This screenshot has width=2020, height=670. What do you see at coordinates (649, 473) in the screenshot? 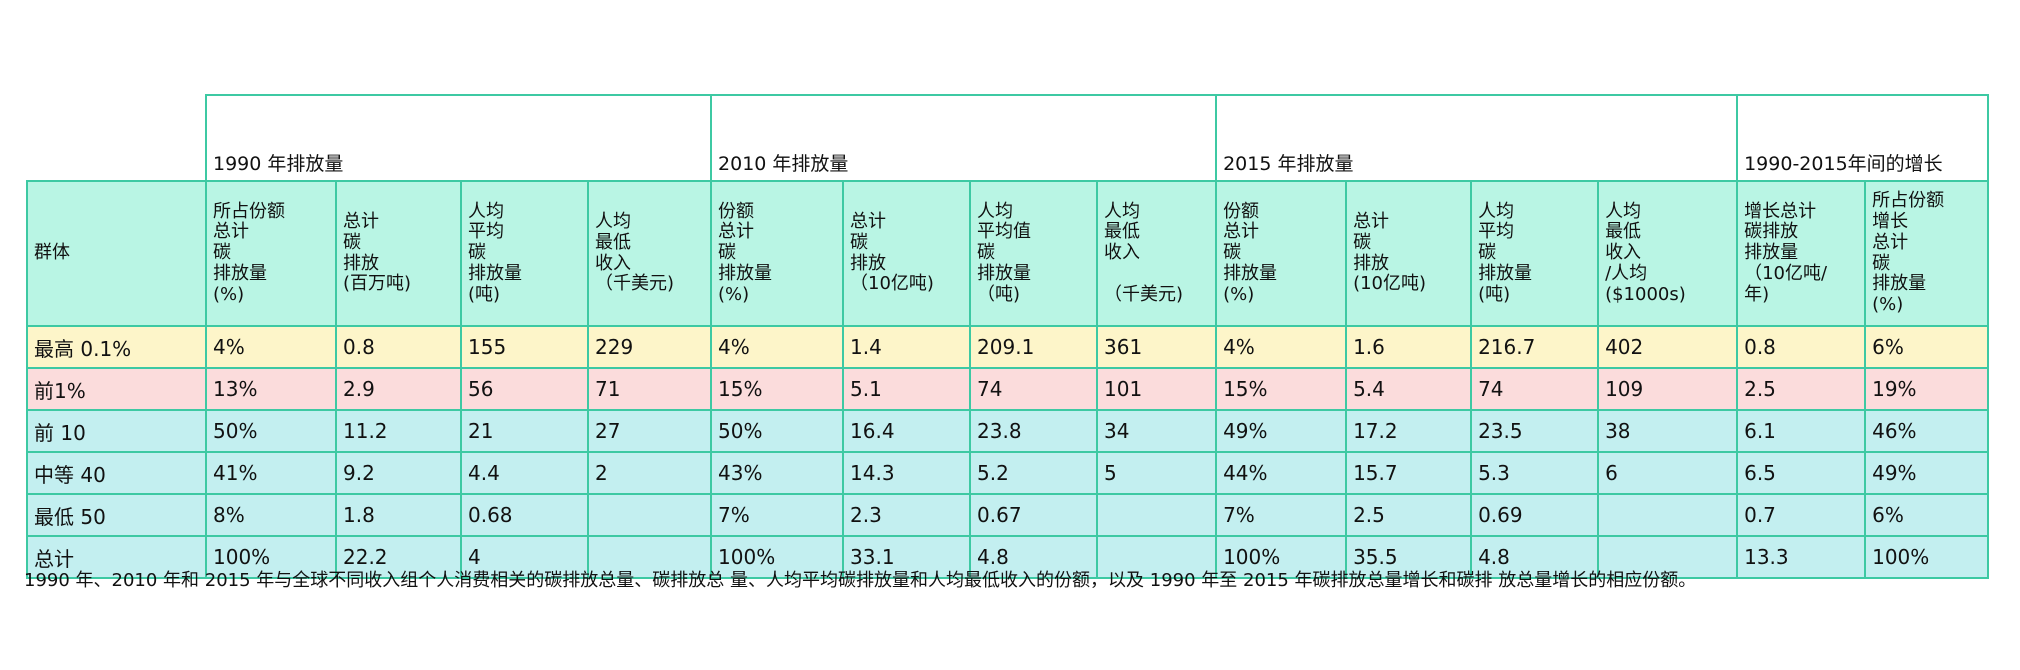
I see `cell: 2` at bounding box center [649, 473].